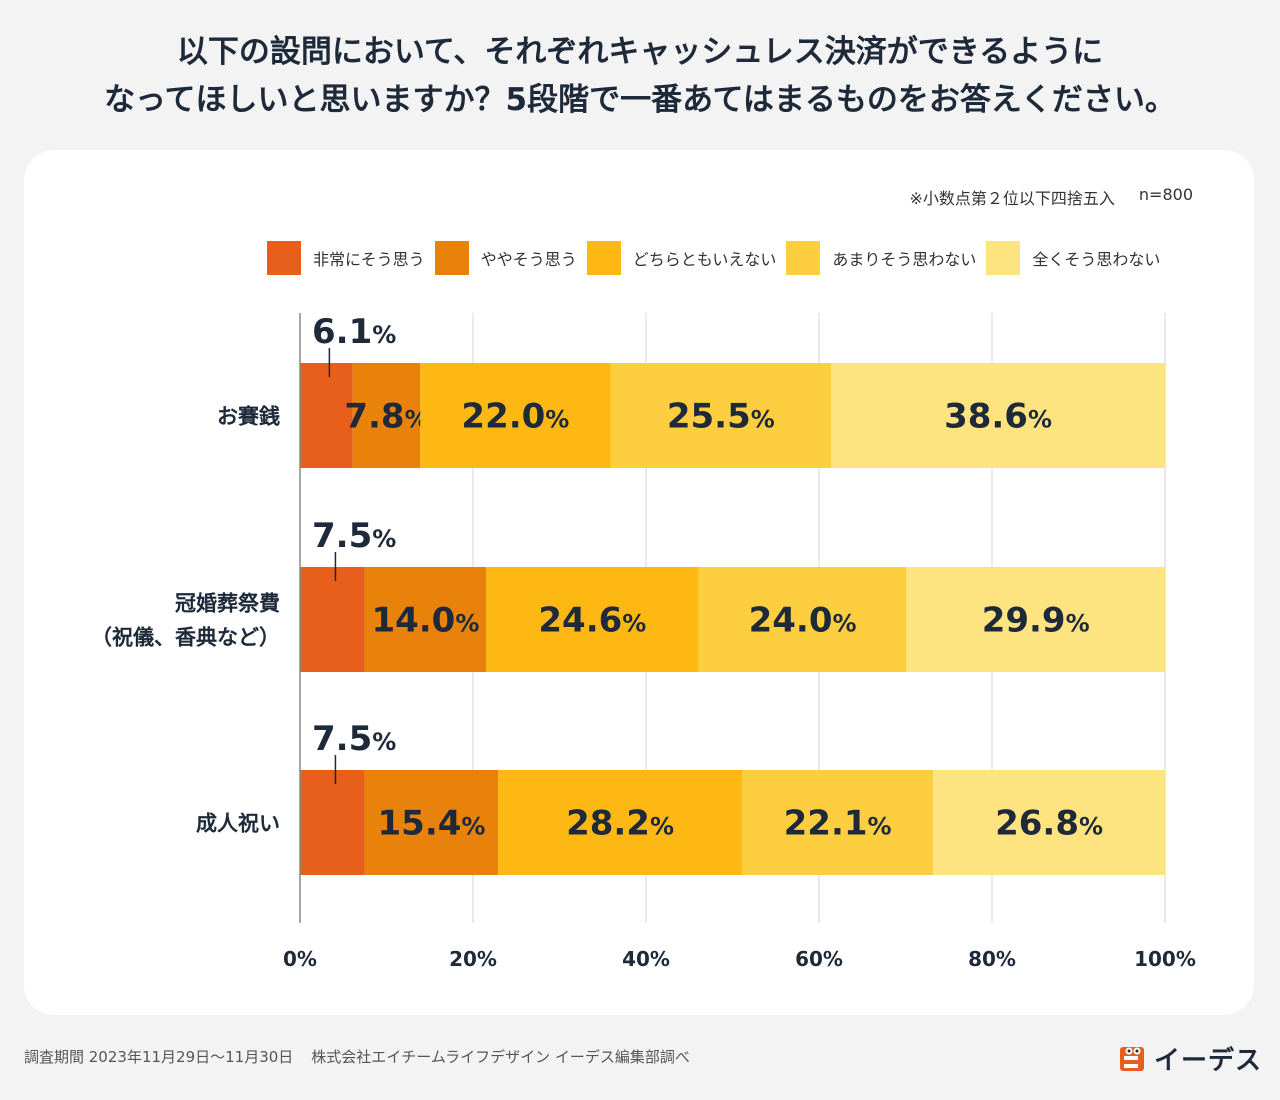 This screenshot has width=1280, height=1100. Describe the element at coordinates (1012, 198) in the screenshot. I see `rounding-note: ※小数点第２位以下四捨五入` at that location.